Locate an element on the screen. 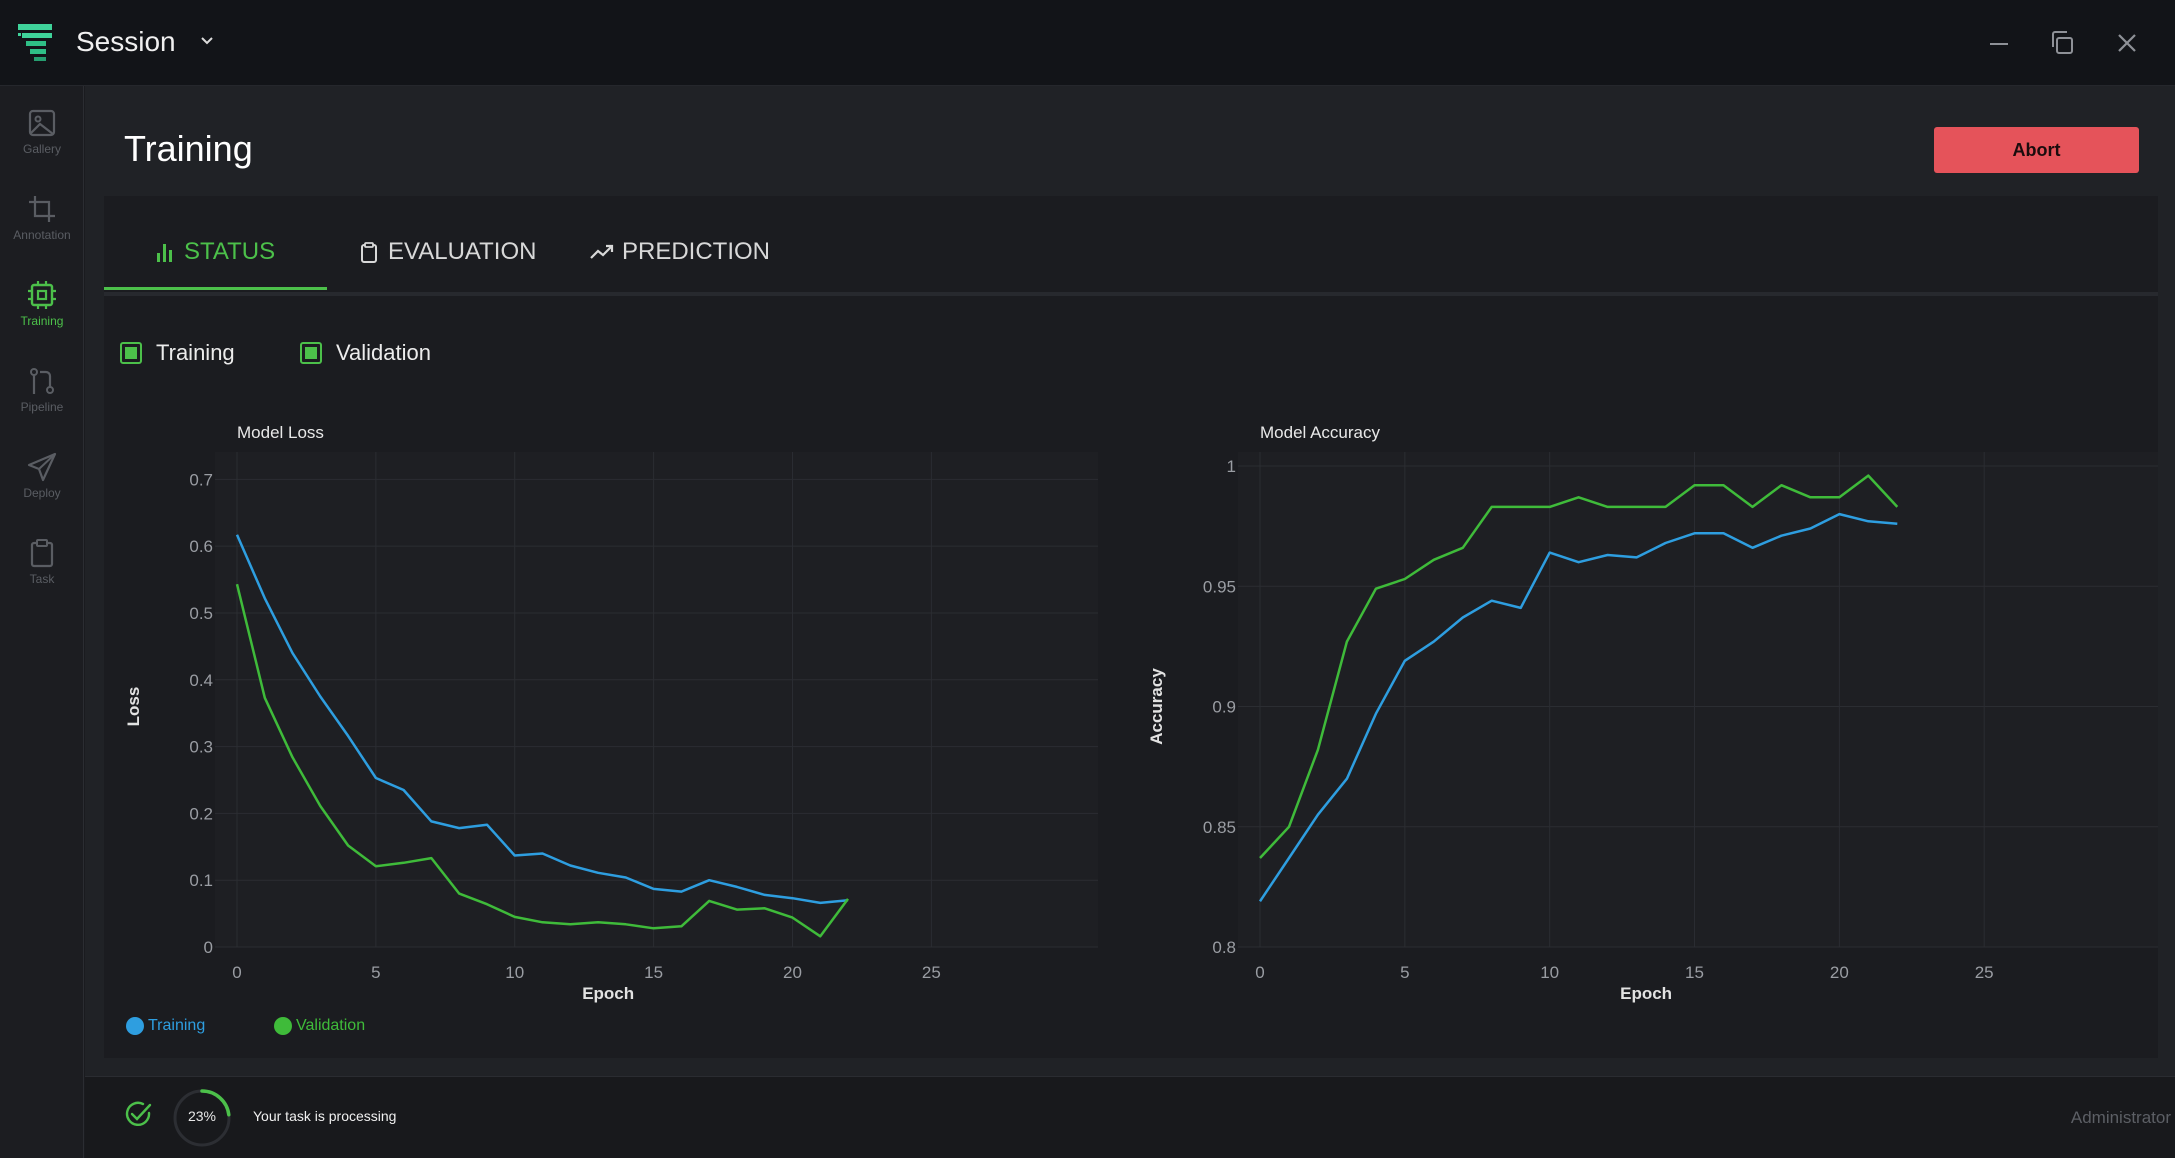 The image size is (2175, 1158). sidebar-item-annotation: Annotation is located at coordinates (42, 230).